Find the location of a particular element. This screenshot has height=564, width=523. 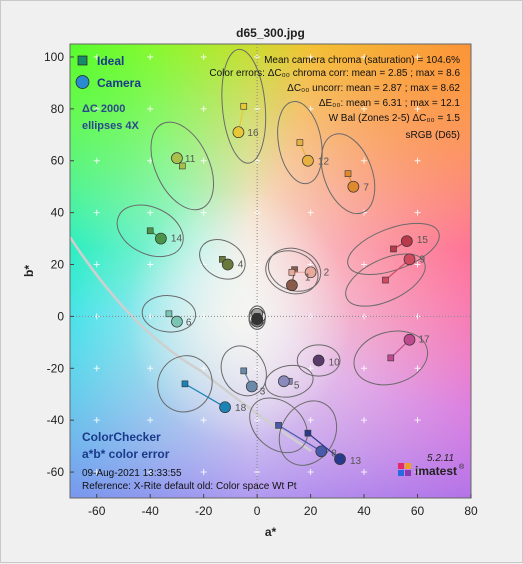

legend-note-ellipses: ellipses 4X is located at coordinates (111, 126).